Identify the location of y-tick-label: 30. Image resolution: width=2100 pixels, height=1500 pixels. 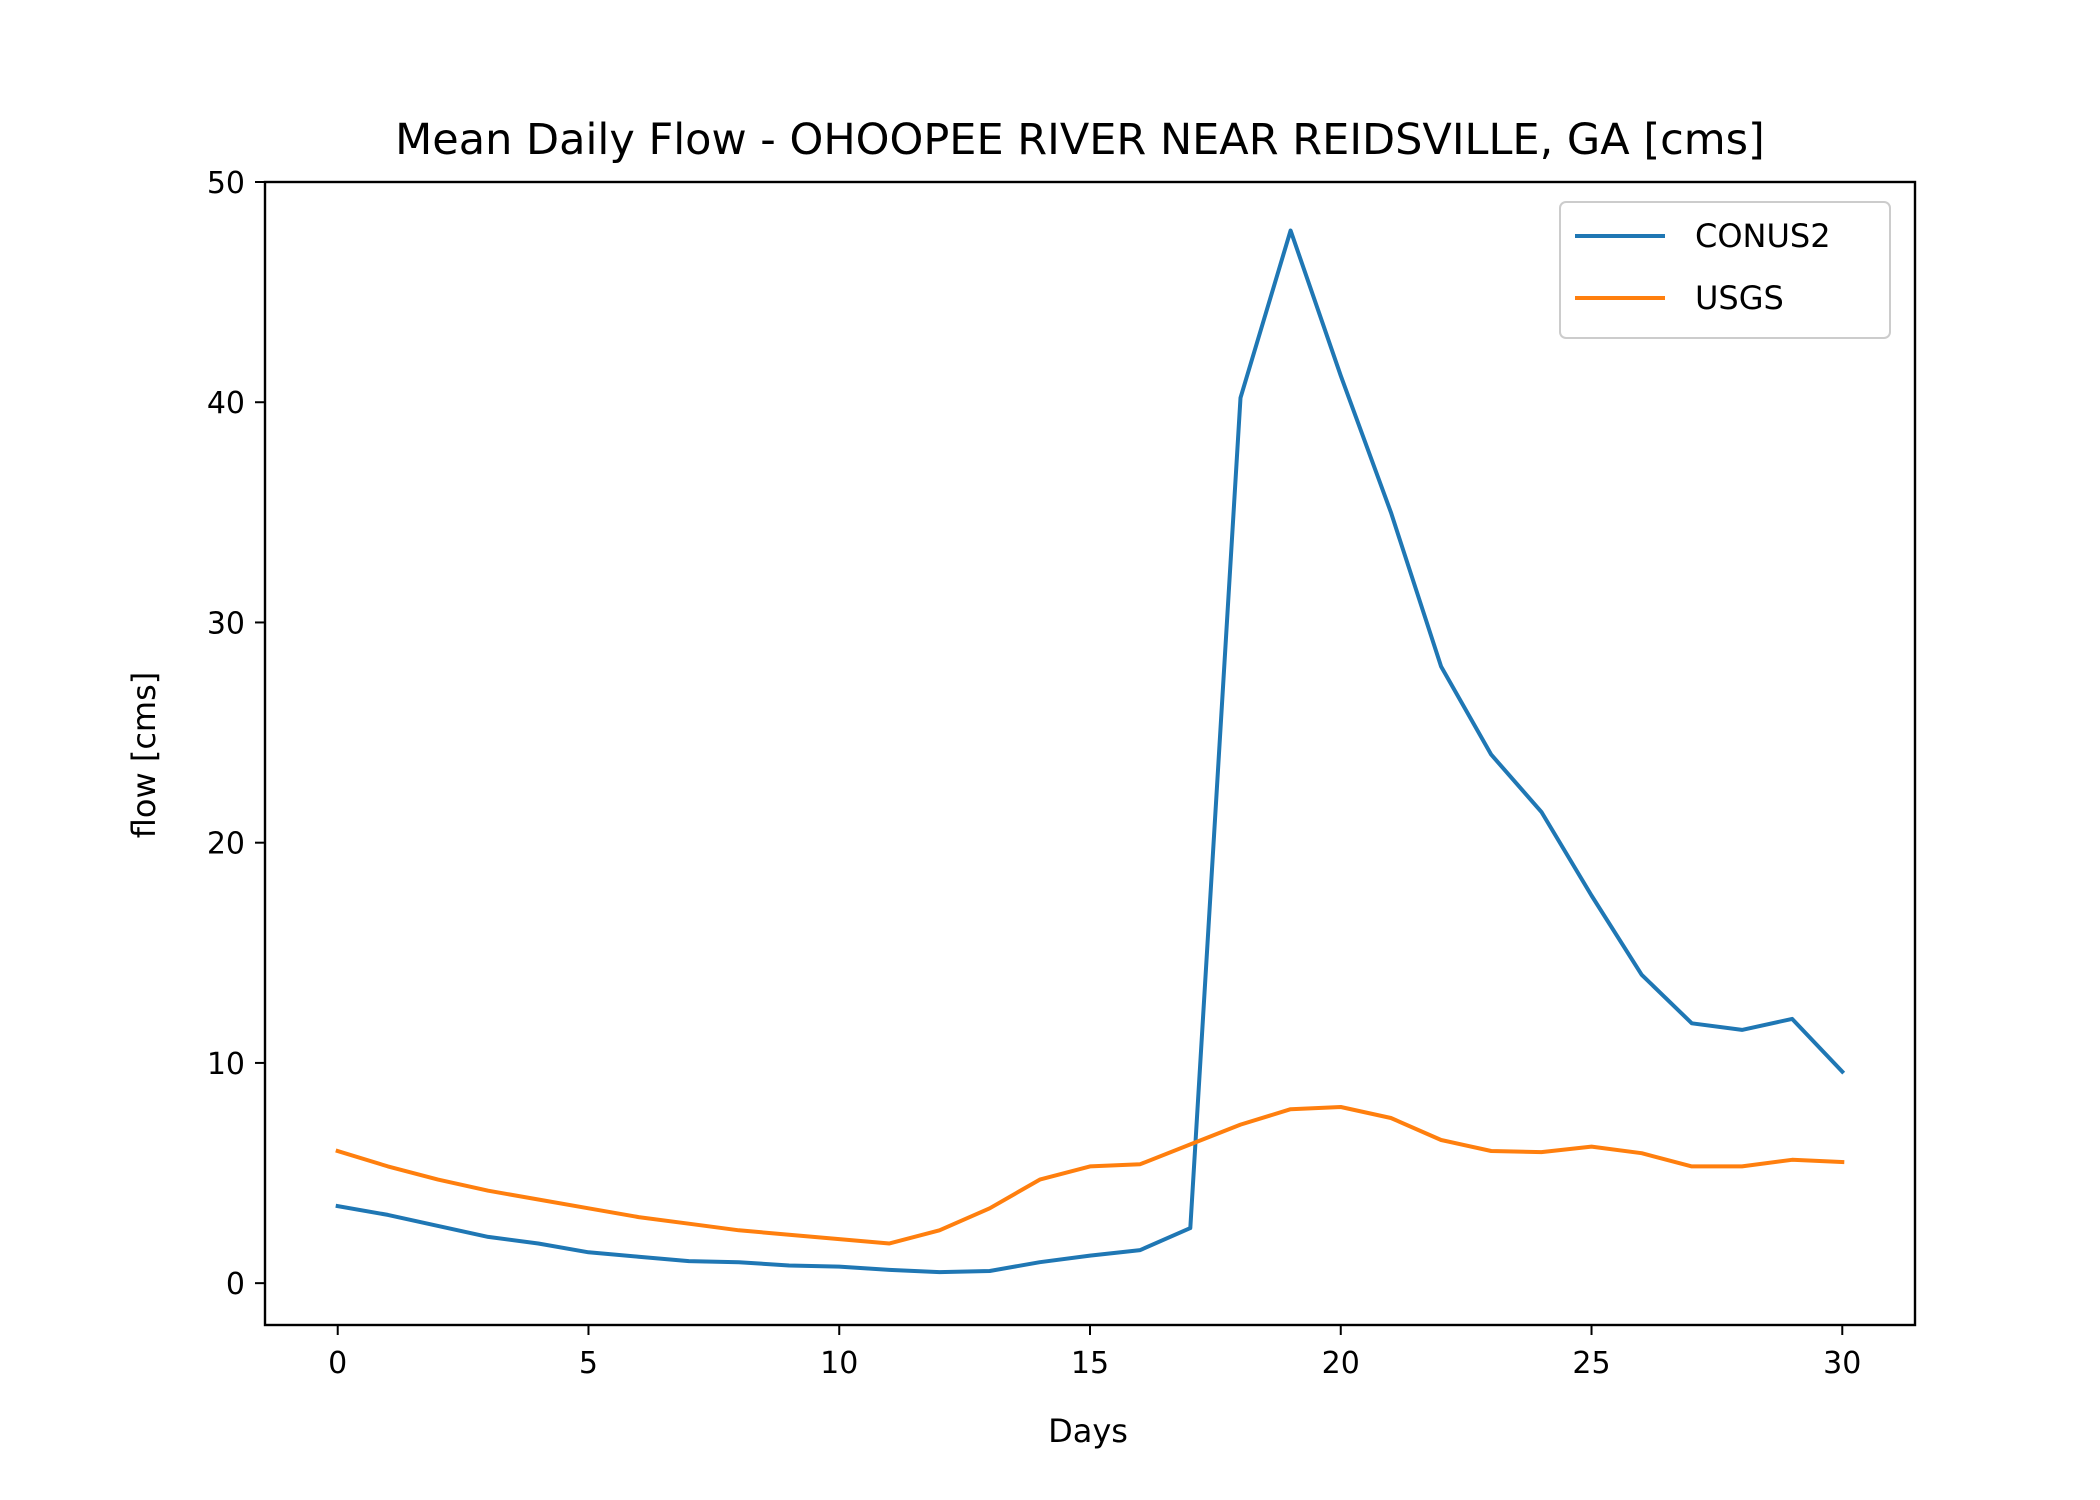
(226, 623).